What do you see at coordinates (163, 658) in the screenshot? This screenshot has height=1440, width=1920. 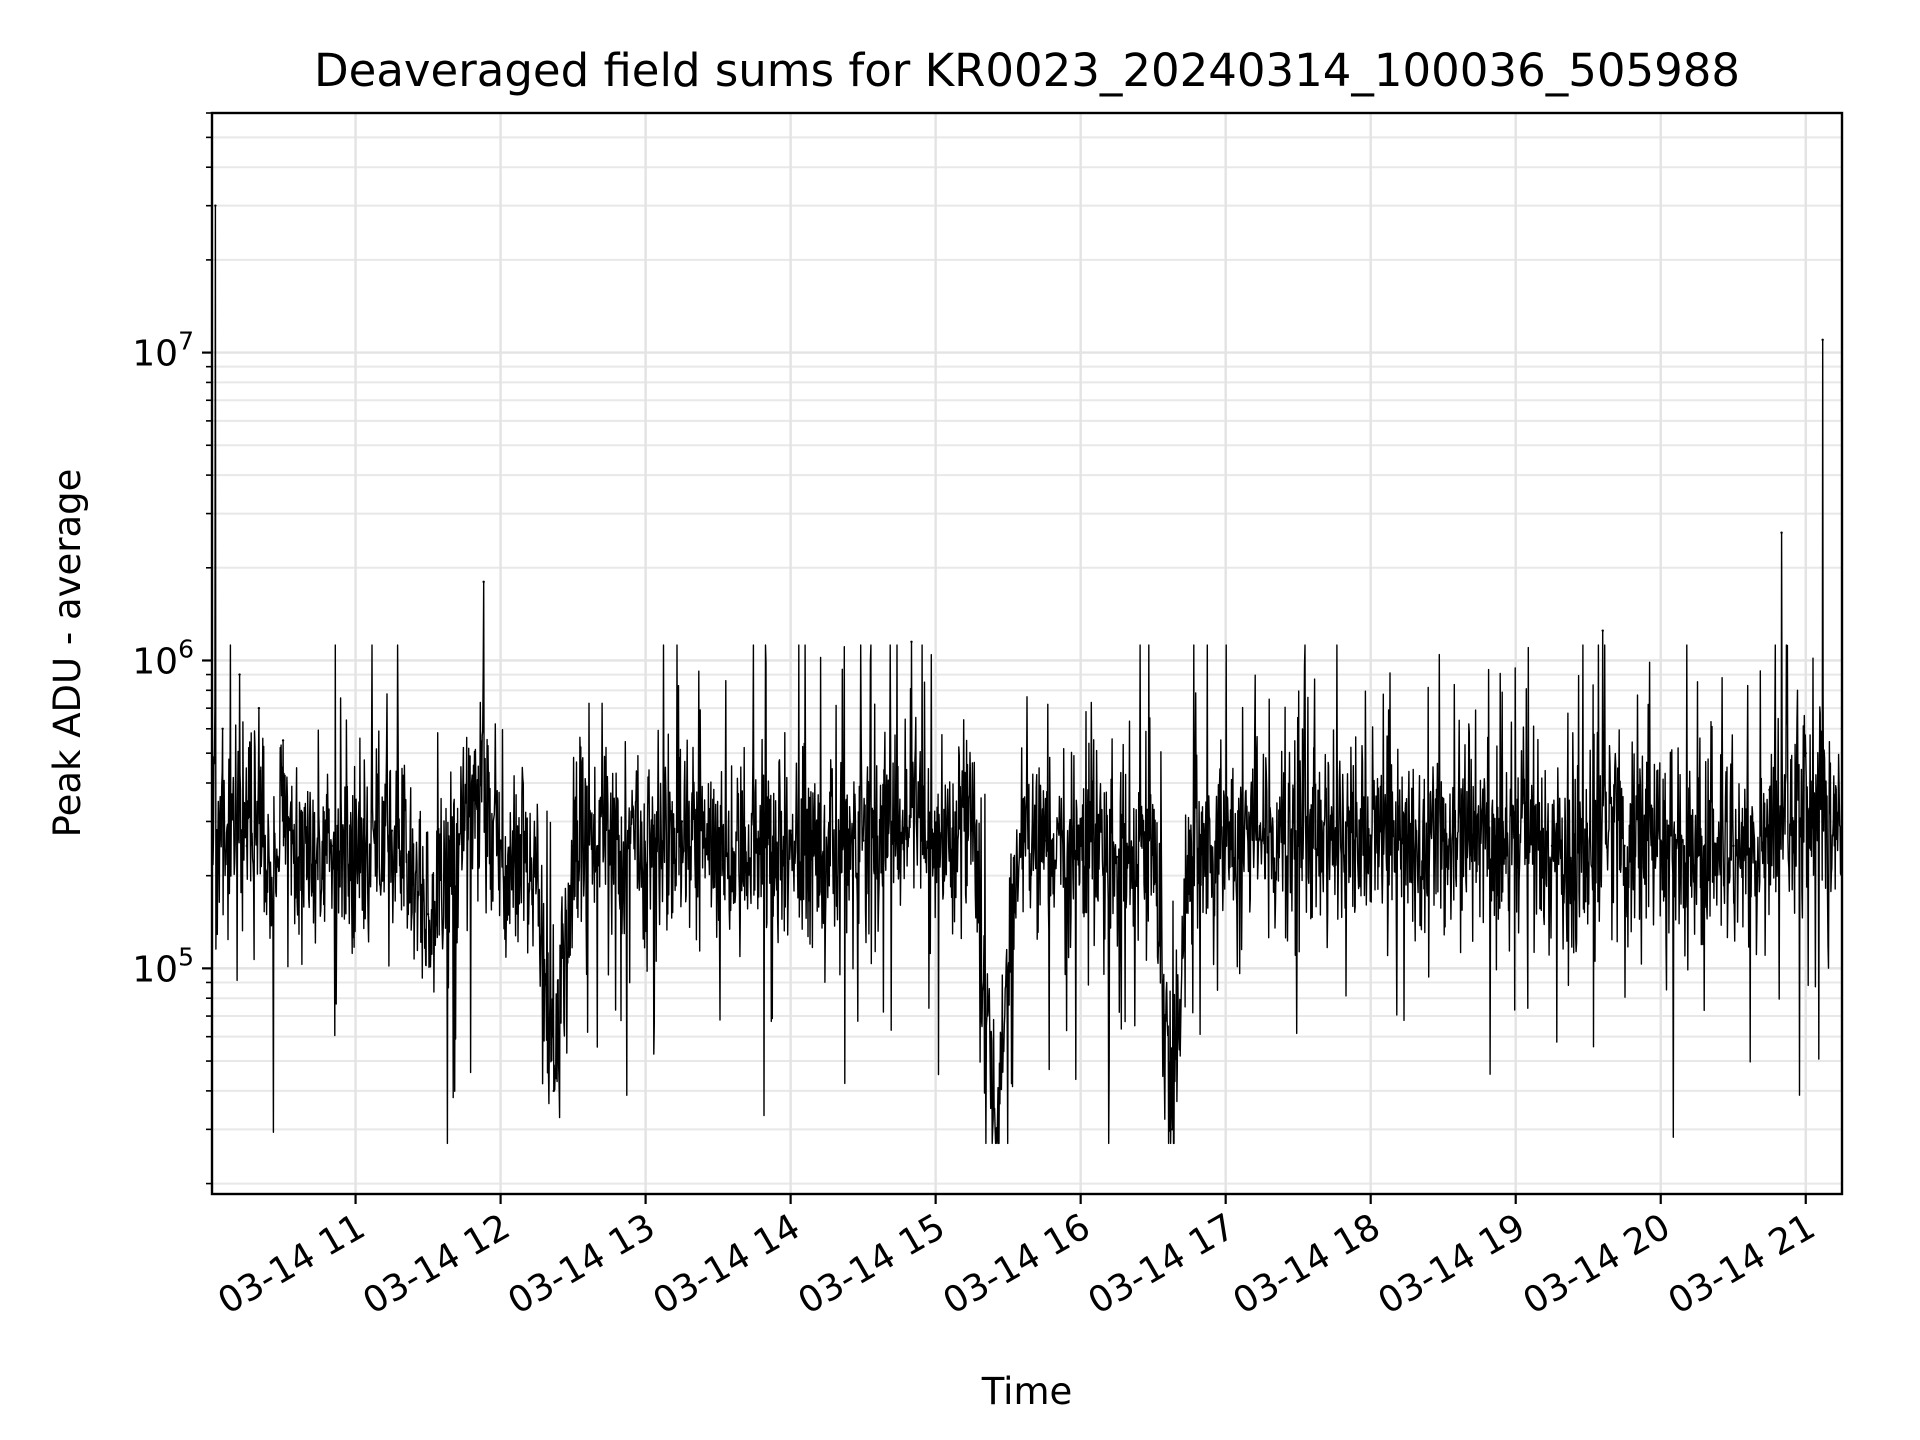 I see `y-tick-label: 10⁶` at bounding box center [163, 658].